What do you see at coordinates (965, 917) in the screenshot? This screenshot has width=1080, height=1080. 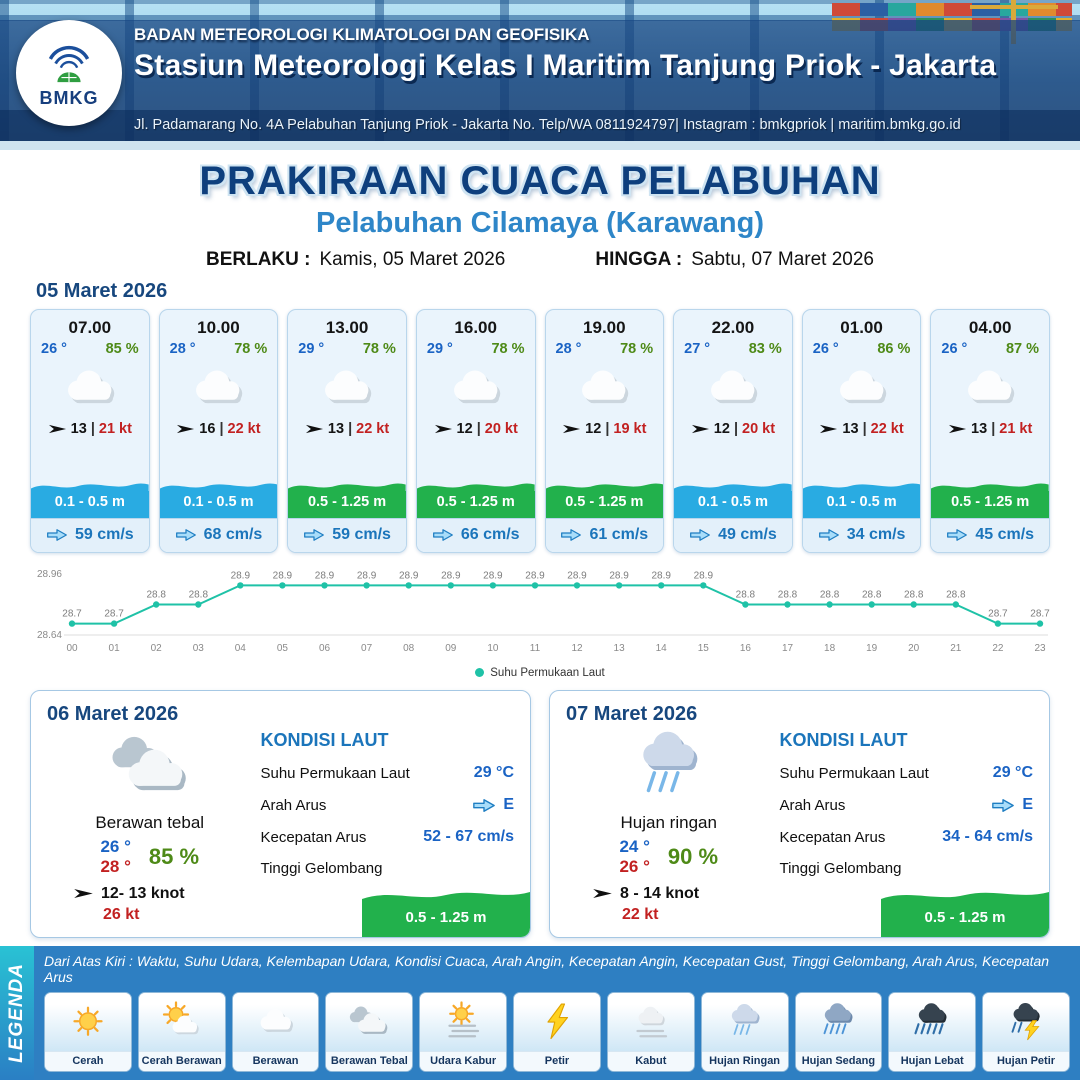 I see `wave-height-value: 0.5 - 1.25 m` at bounding box center [965, 917].